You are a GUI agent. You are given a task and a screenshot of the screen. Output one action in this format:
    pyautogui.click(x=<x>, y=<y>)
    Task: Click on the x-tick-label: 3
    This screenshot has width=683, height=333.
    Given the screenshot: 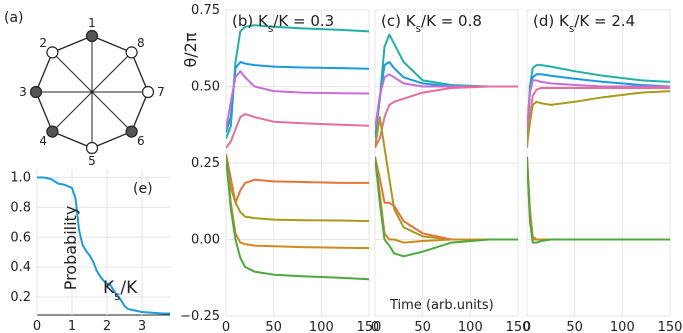 What is the action you would take?
    pyautogui.click(x=142, y=326)
    